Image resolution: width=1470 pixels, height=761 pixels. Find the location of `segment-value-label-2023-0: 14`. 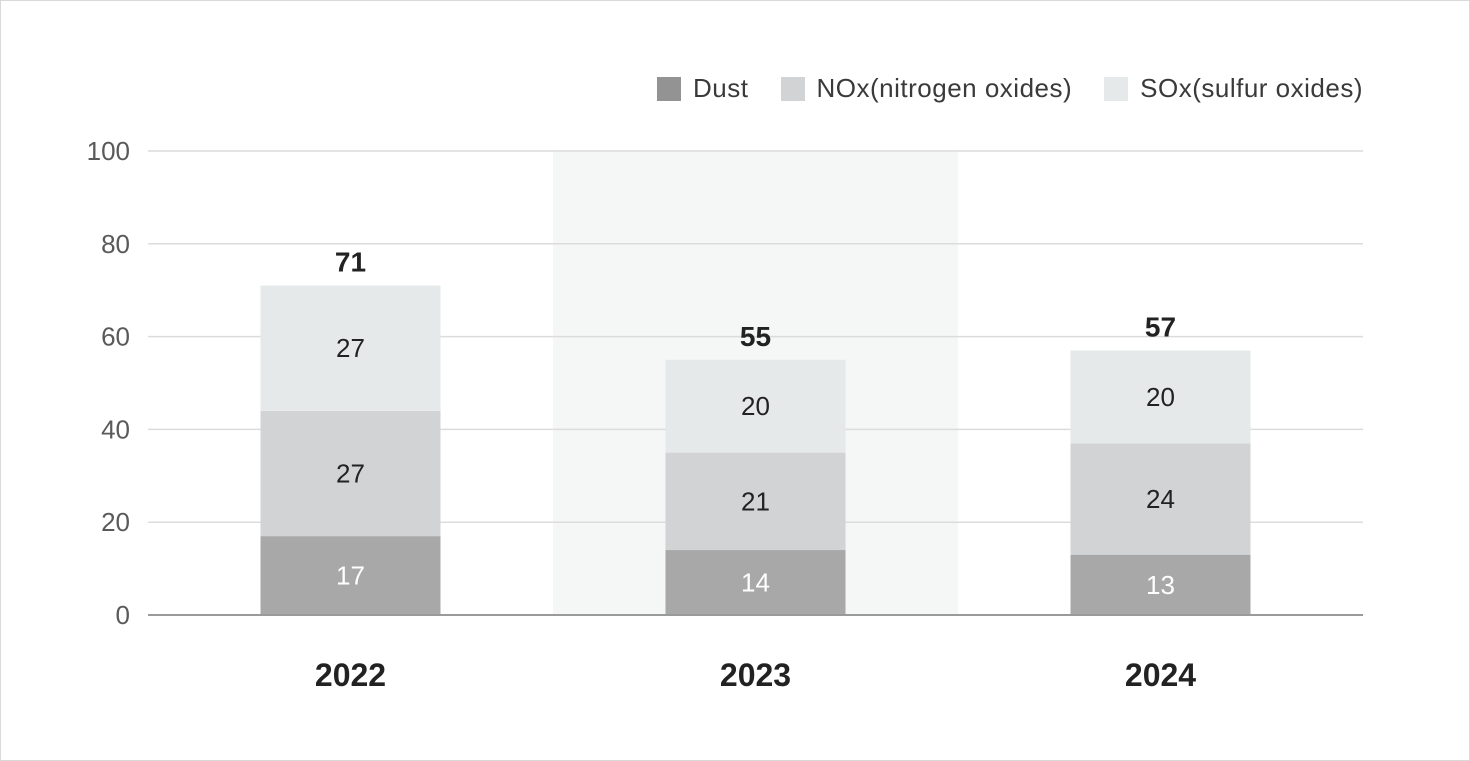

segment-value-label-2023-0: 14 is located at coordinates (755, 583).